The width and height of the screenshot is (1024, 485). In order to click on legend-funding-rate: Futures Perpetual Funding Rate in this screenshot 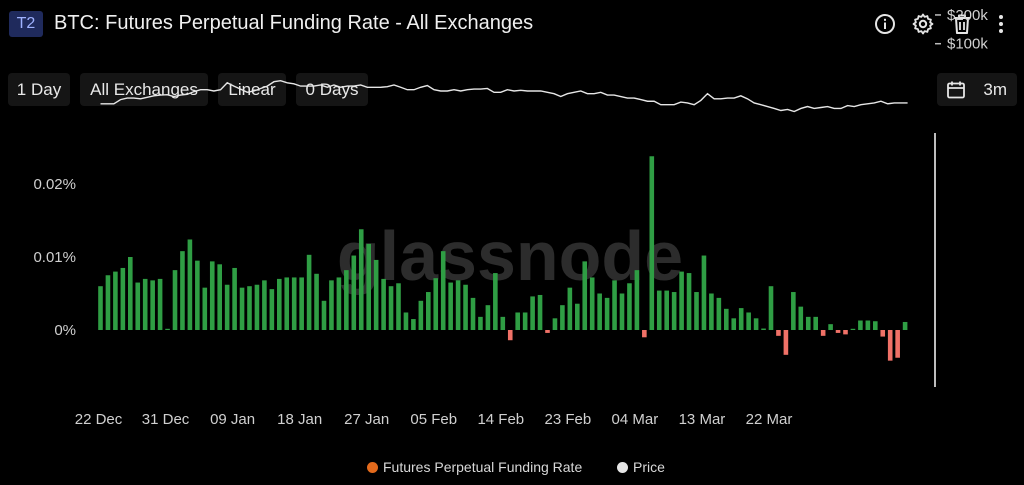, I will do `click(474, 467)`.